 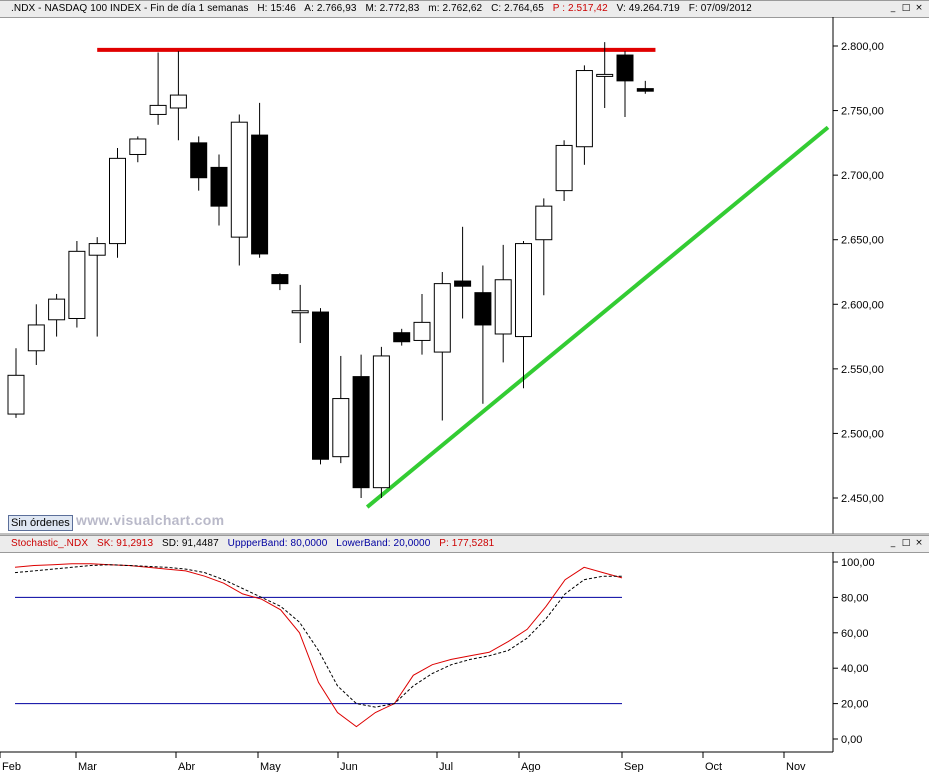 I want to click on stoch-tick-label: 80,00, so click(x=855, y=598).